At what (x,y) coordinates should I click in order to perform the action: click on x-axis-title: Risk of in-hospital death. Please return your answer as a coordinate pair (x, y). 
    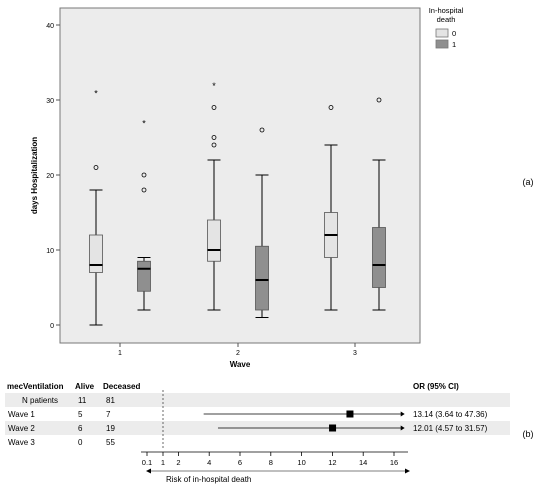
    Looking at the image, I should click on (208, 479).